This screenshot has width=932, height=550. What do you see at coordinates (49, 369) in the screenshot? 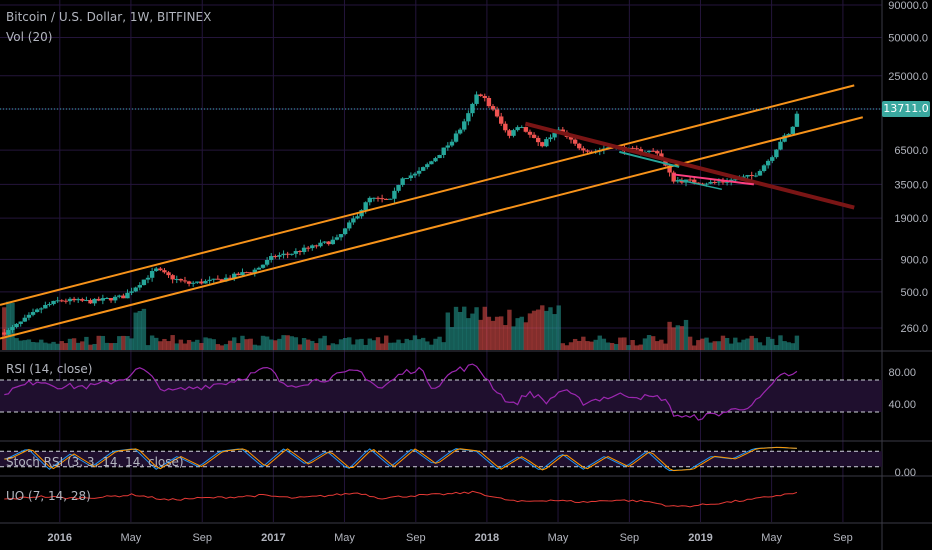
I see `rsi-label: RSI (14, close)` at bounding box center [49, 369].